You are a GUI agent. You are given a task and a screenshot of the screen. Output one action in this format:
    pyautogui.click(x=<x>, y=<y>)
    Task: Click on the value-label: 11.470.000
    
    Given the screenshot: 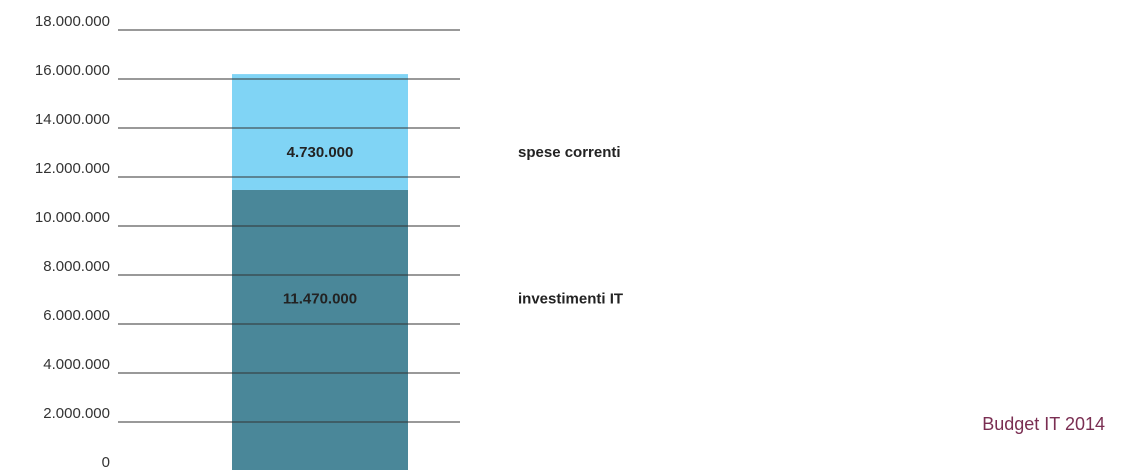 What is the action you would take?
    pyautogui.click(x=320, y=299)
    